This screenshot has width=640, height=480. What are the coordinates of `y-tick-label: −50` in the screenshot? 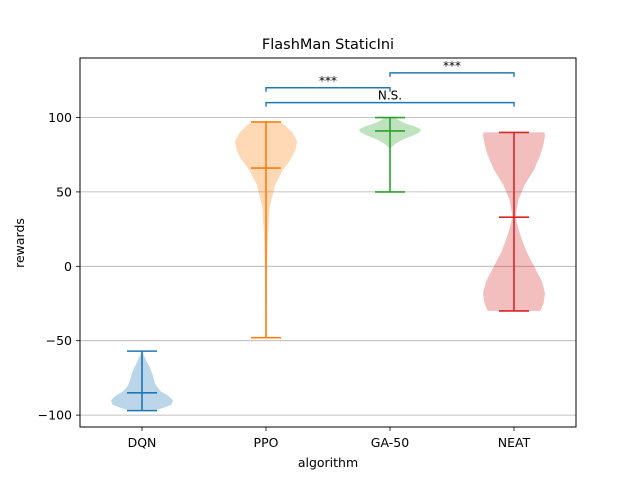 It's located at (59, 340).